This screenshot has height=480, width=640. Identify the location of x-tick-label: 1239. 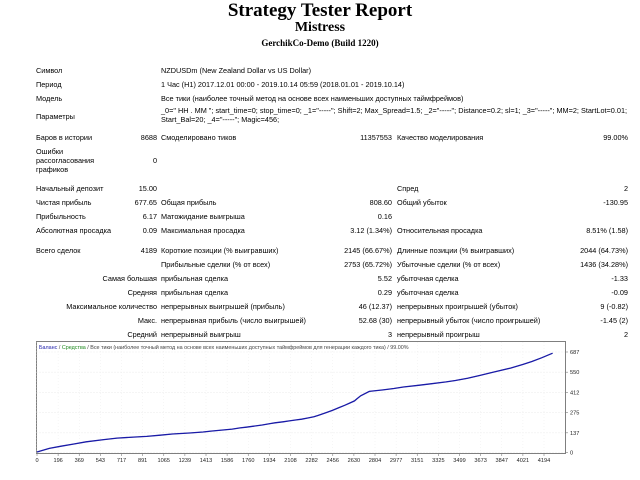
(185, 461).